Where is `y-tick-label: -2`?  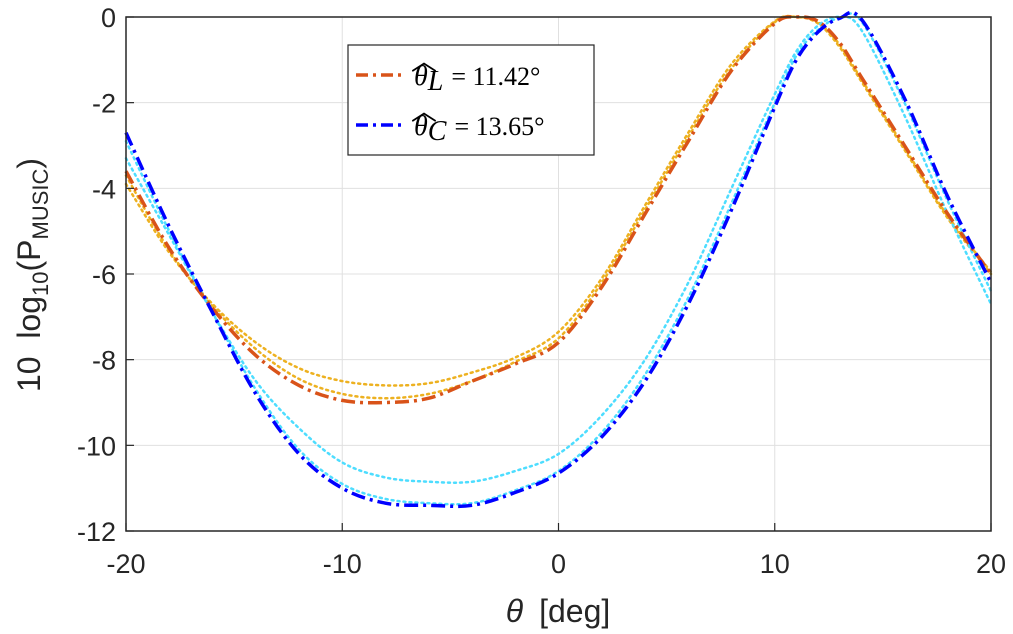 y-tick-label: -2 is located at coordinates (104, 104).